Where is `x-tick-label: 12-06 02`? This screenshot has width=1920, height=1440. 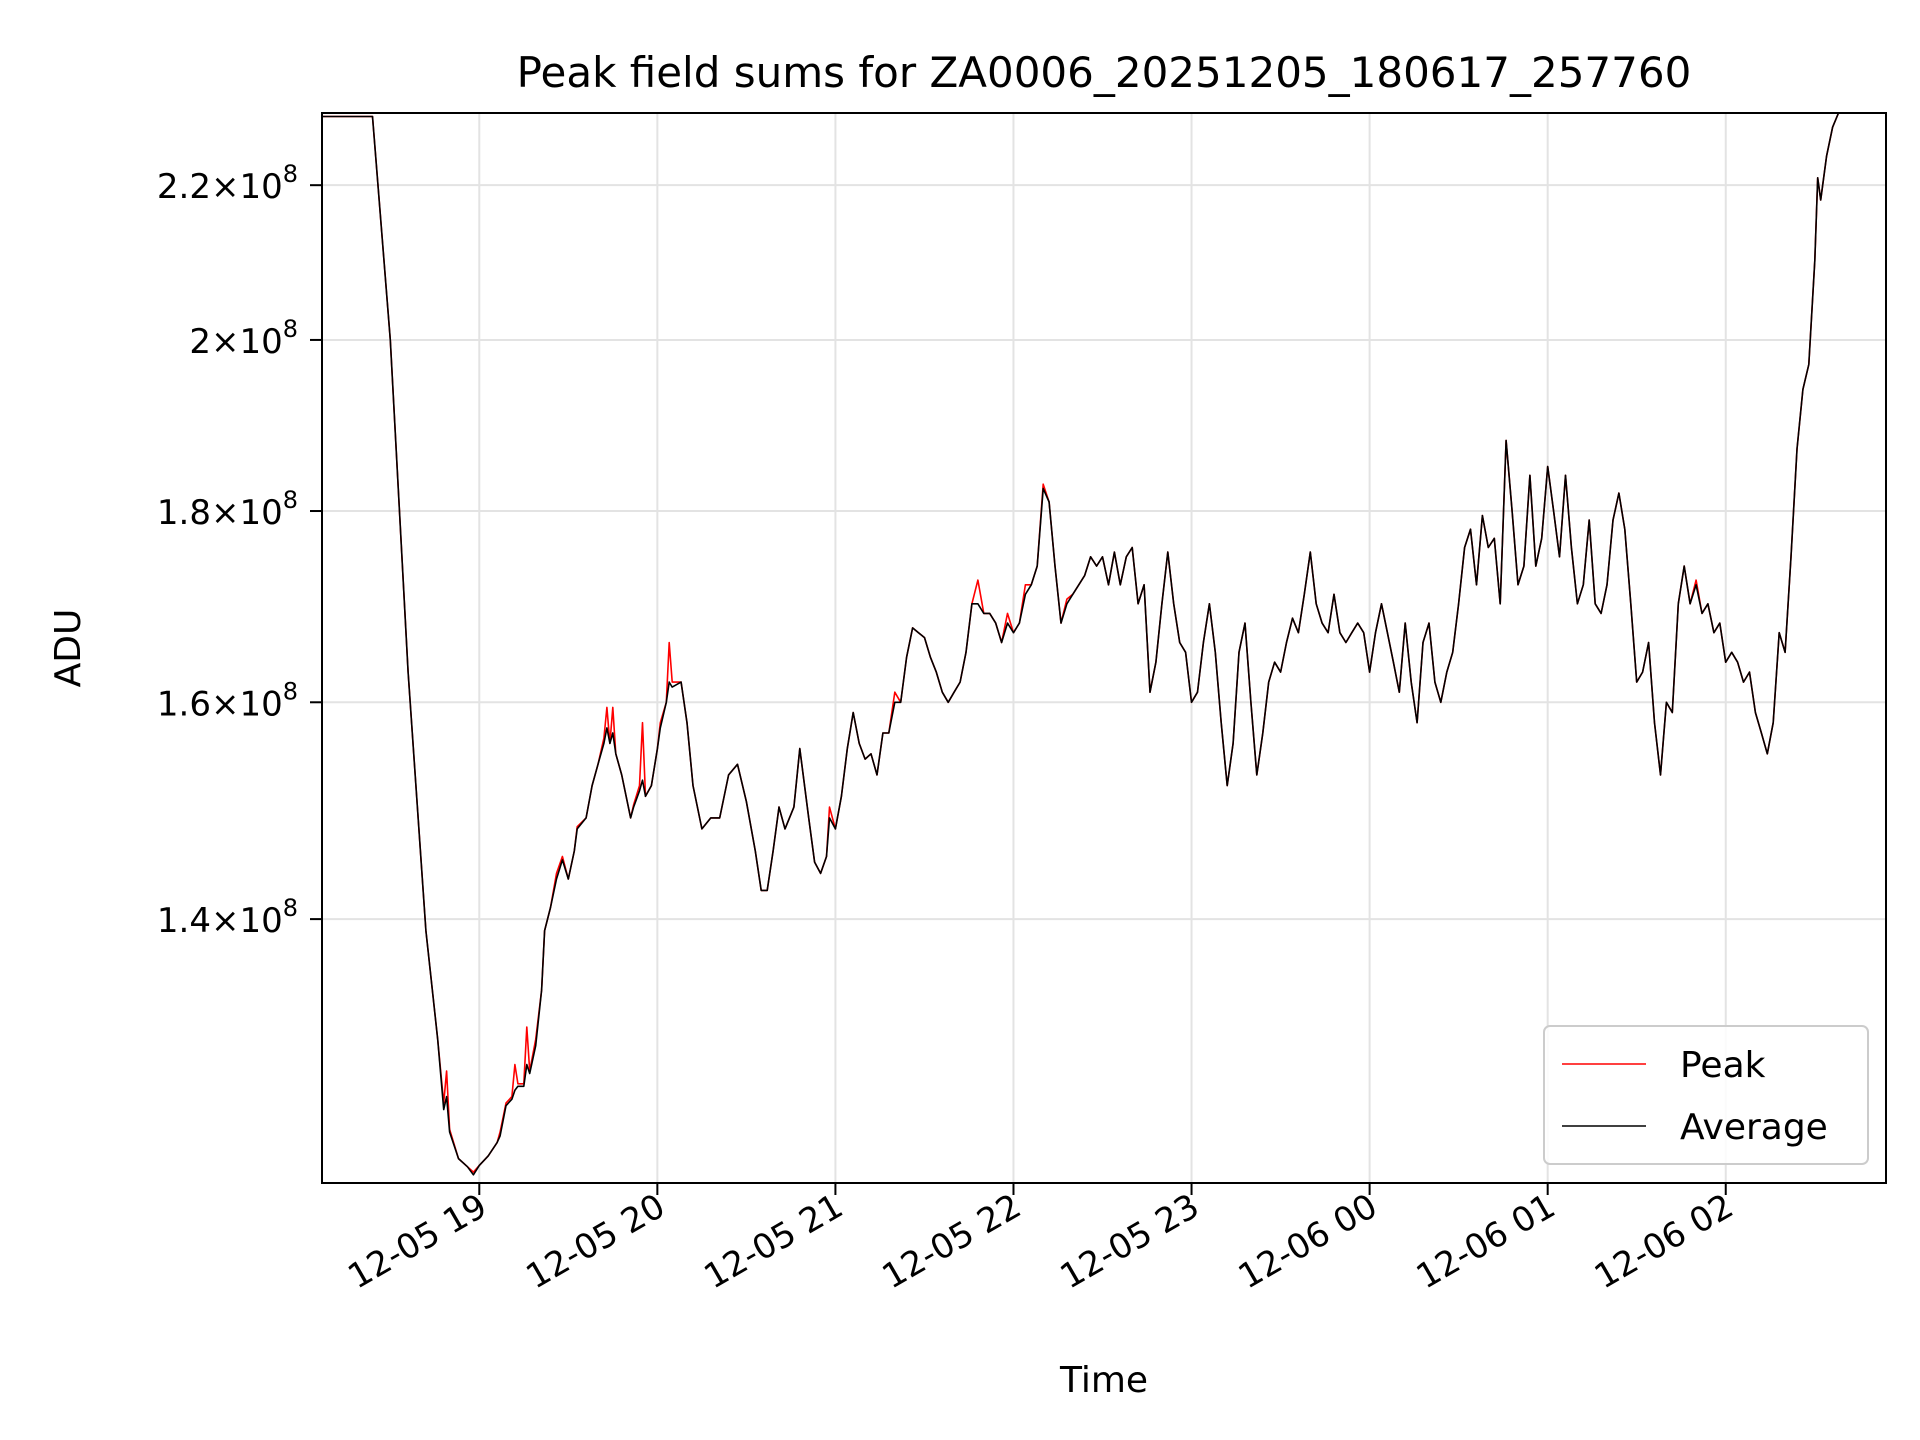
x-tick-label: 12-06 02 is located at coordinates (1664, 1241).